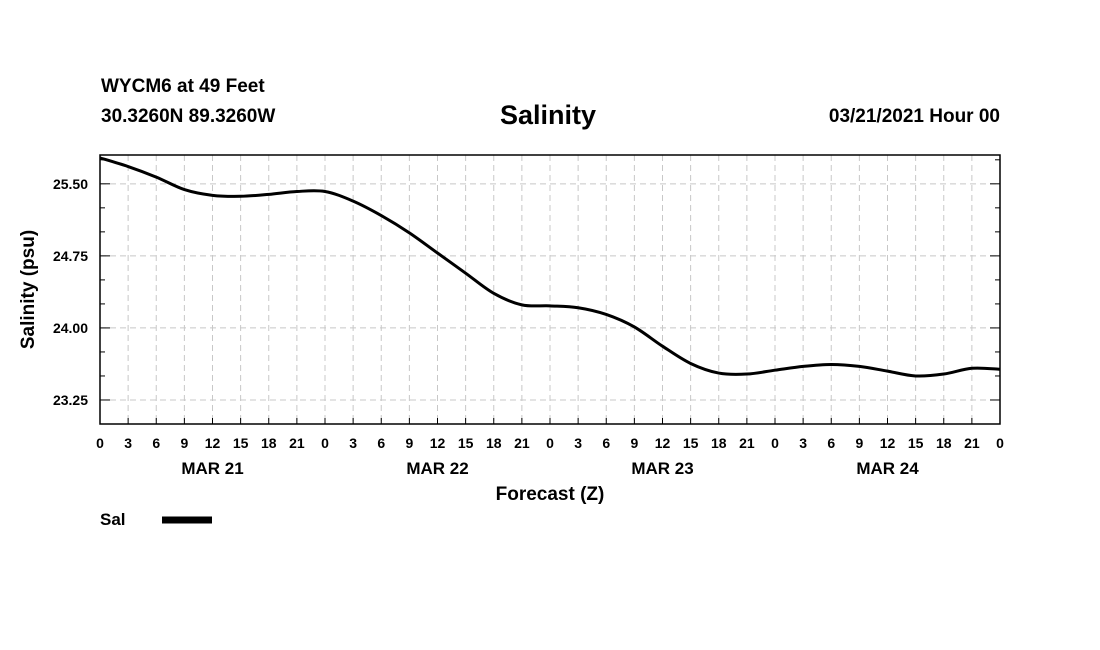 The image size is (1100, 650). Describe the element at coordinates (437, 468) in the screenshot. I see `date-label: MAR 22` at that location.